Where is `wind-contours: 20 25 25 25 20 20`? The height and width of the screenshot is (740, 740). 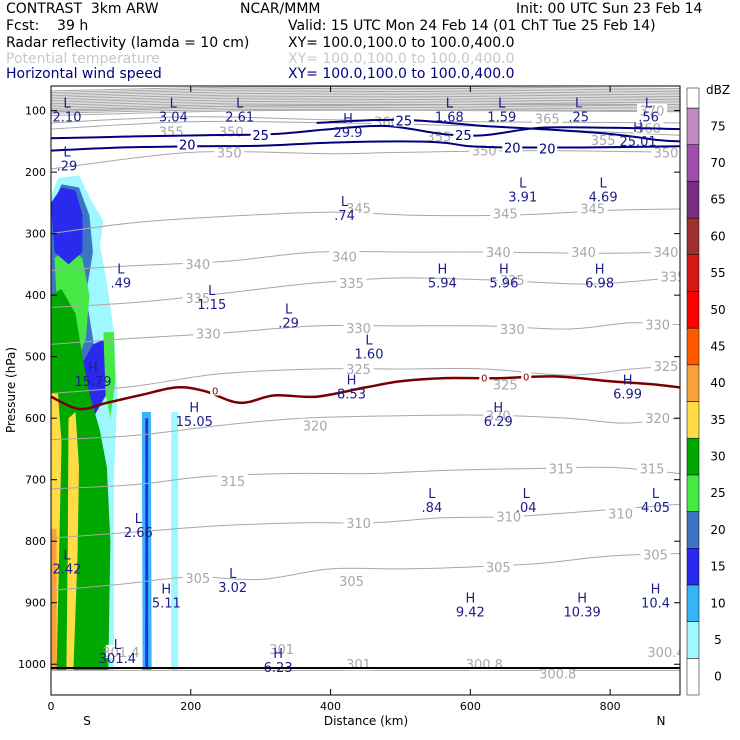 wind-contours: 20 25 25 25 20 20 is located at coordinates (365, 135).